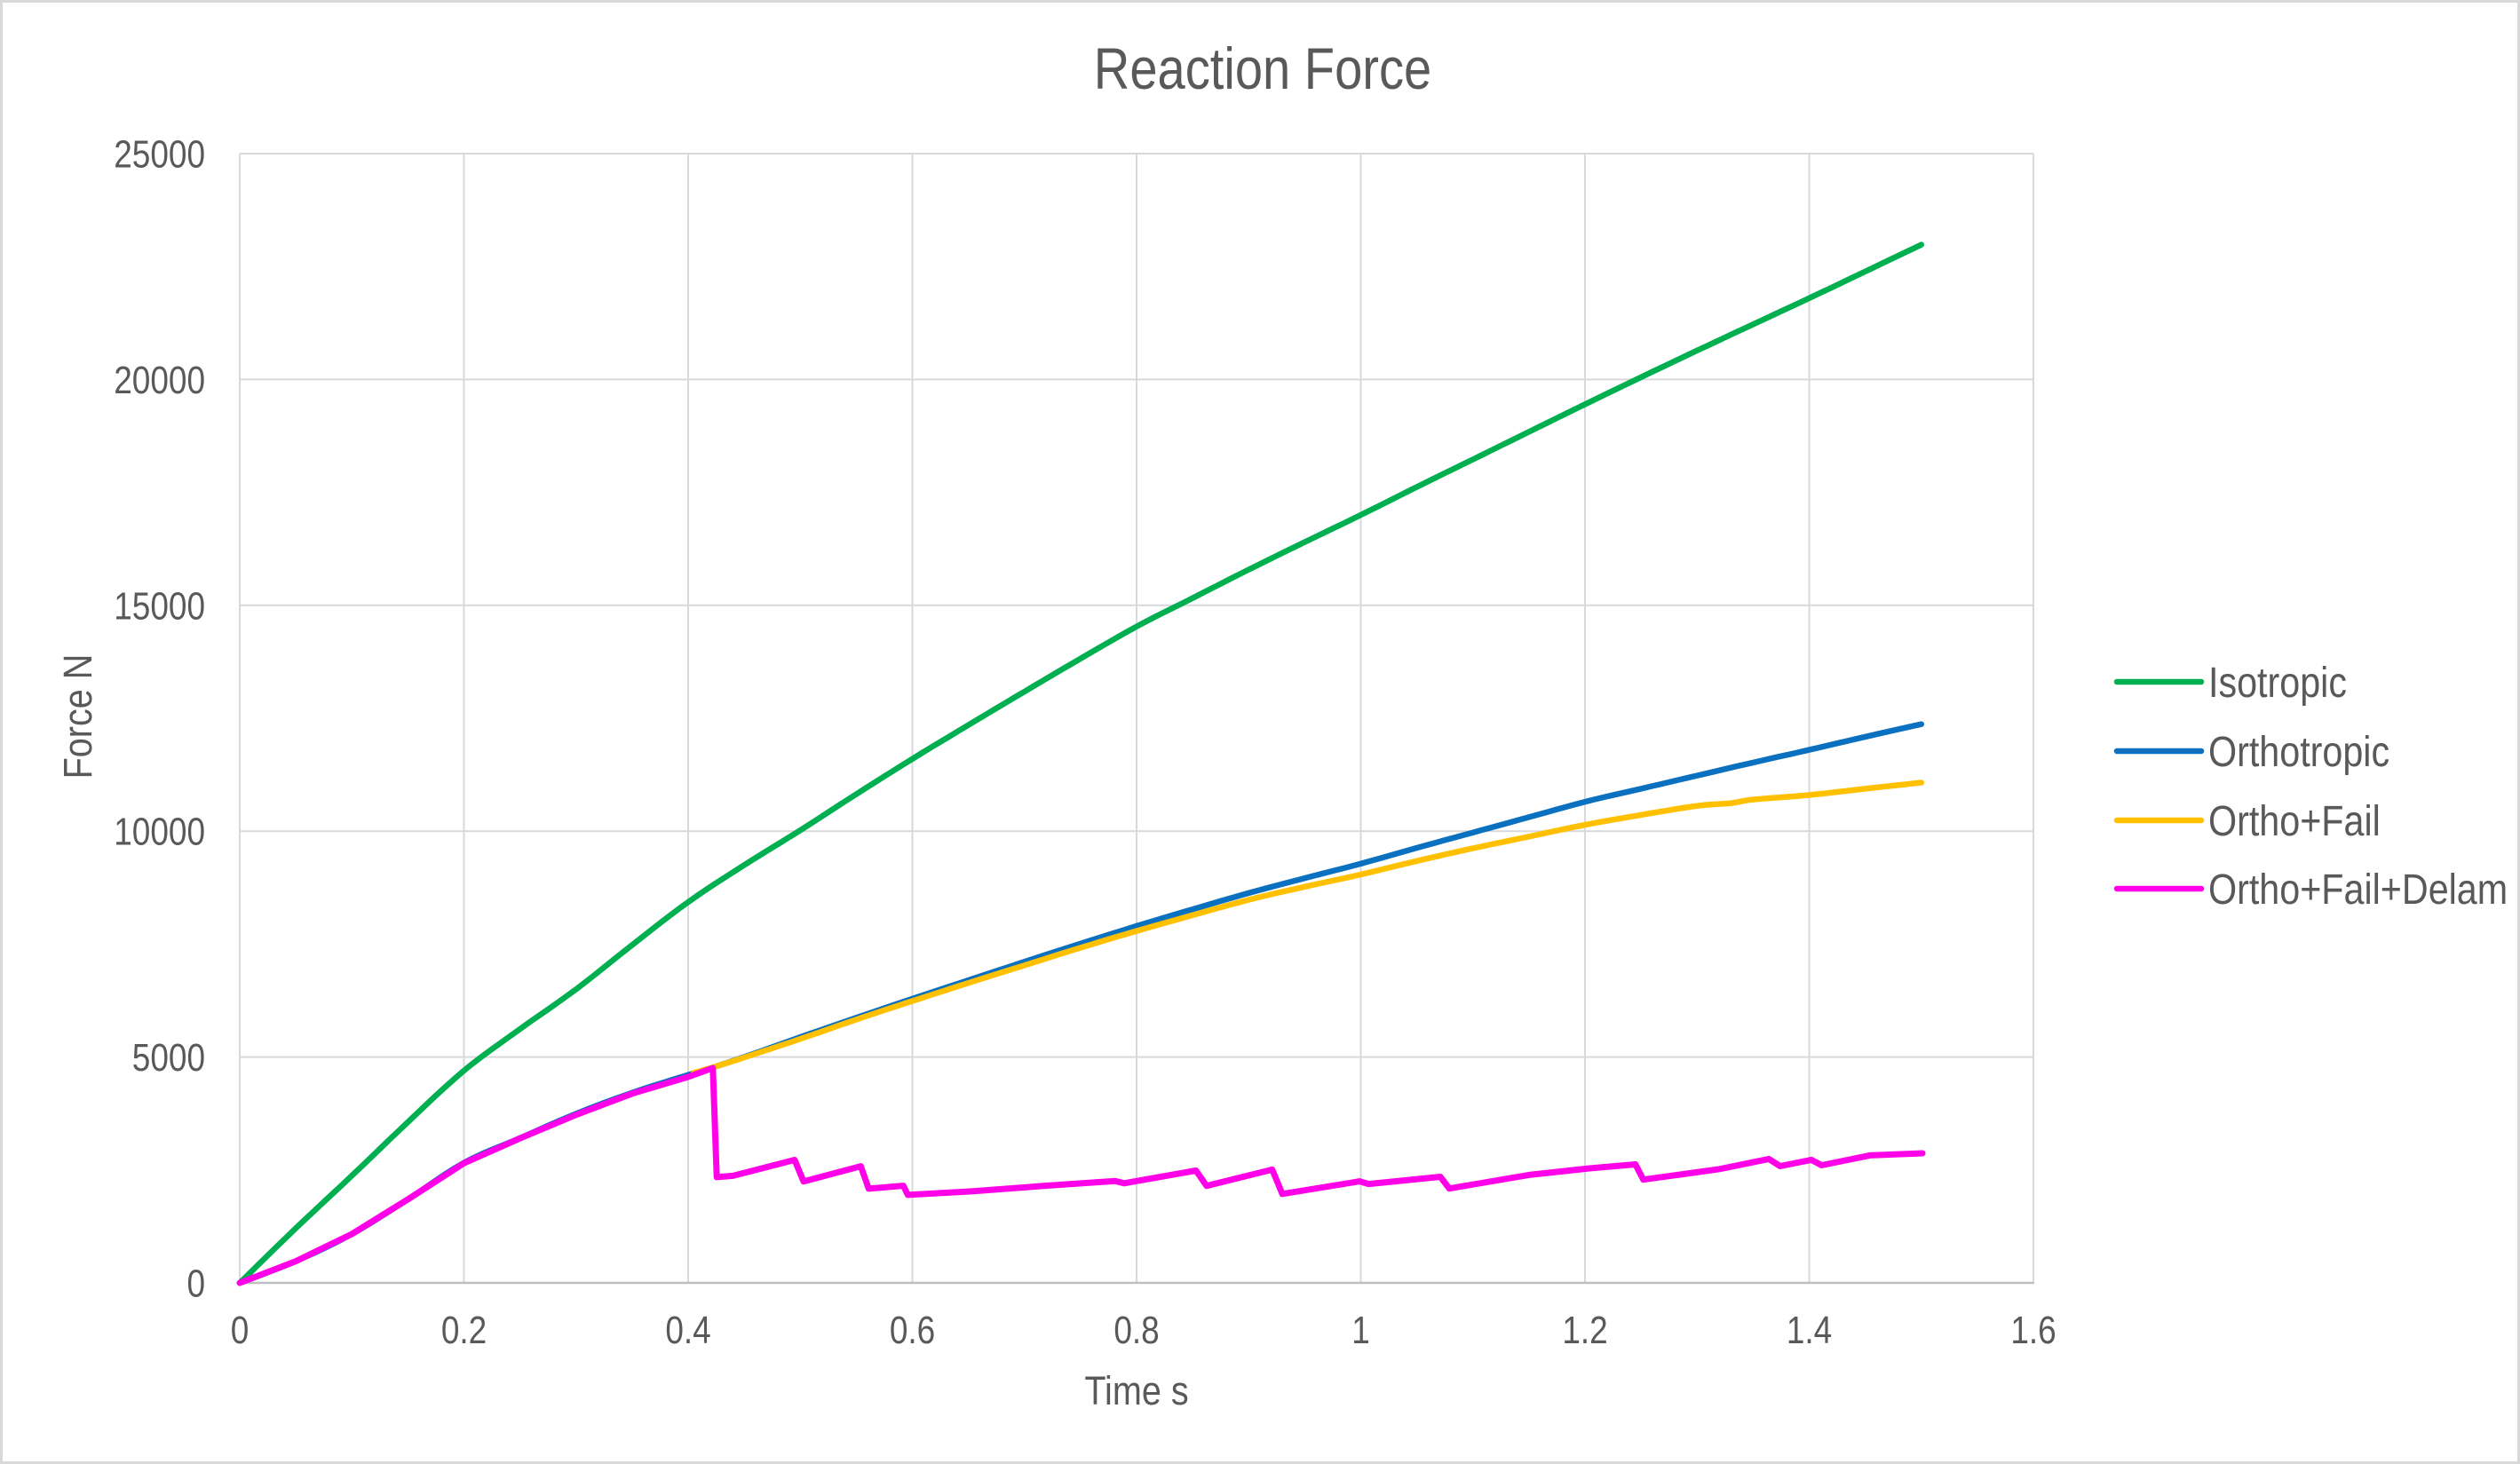 The height and width of the screenshot is (1464, 2520). What do you see at coordinates (912, 1330) in the screenshot?
I see `svg-text: 0.6` at bounding box center [912, 1330].